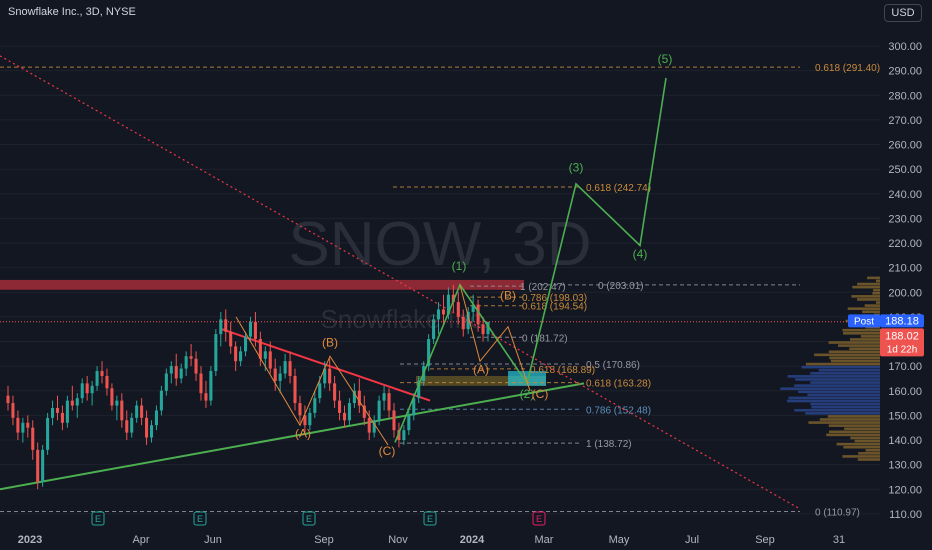 This screenshot has height=550, width=932. I want to click on price-tick-label: 300.00, so click(905, 47).